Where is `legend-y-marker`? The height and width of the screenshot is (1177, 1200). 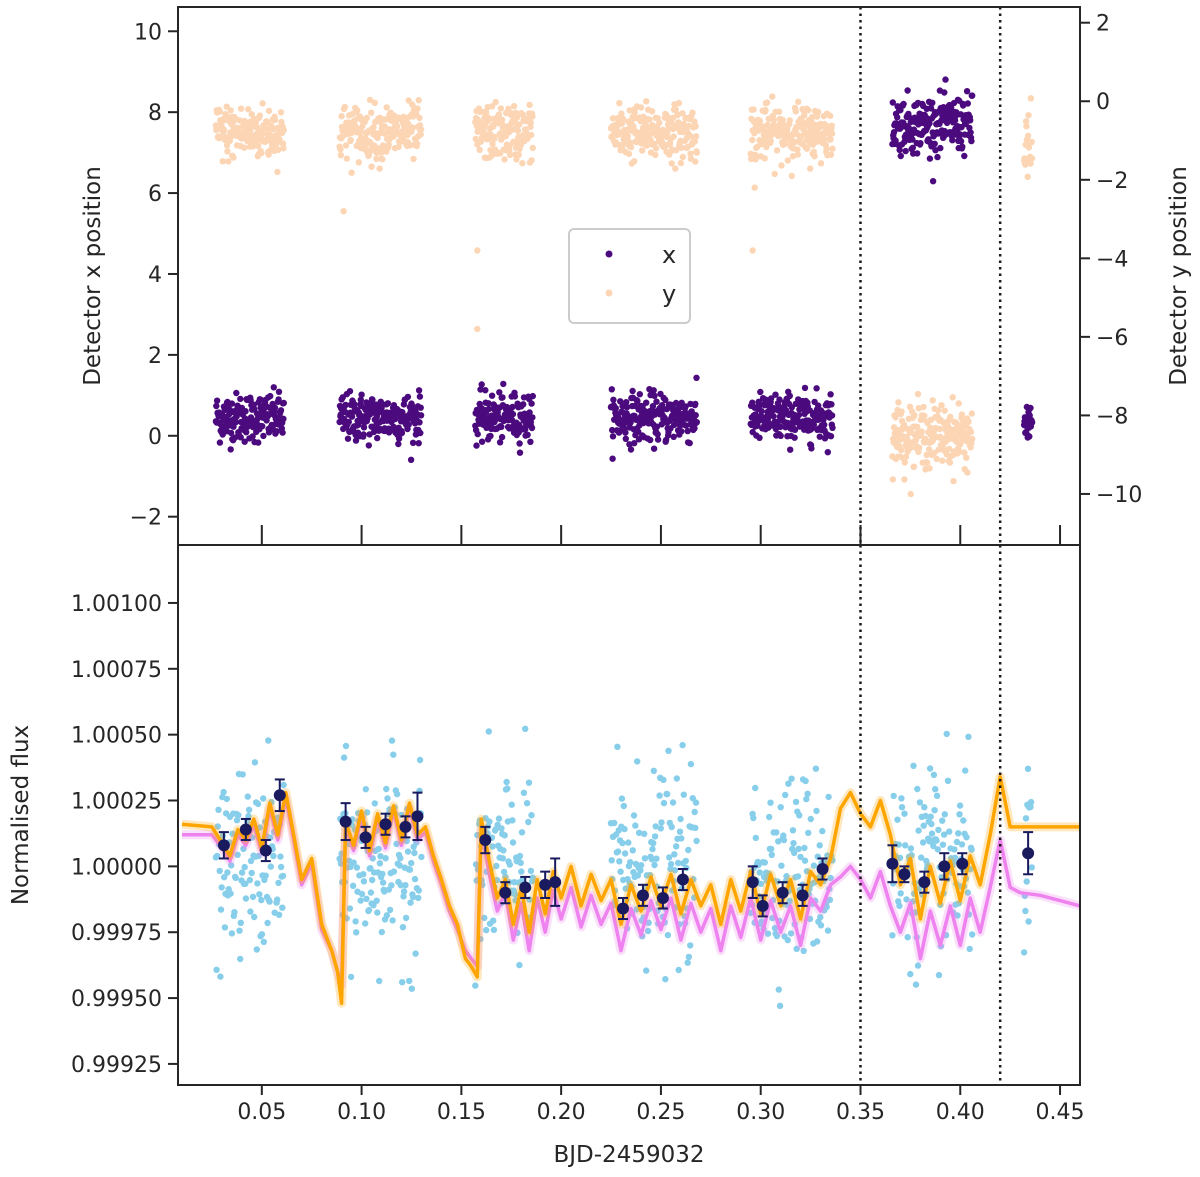 legend-y-marker is located at coordinates (609, 293).